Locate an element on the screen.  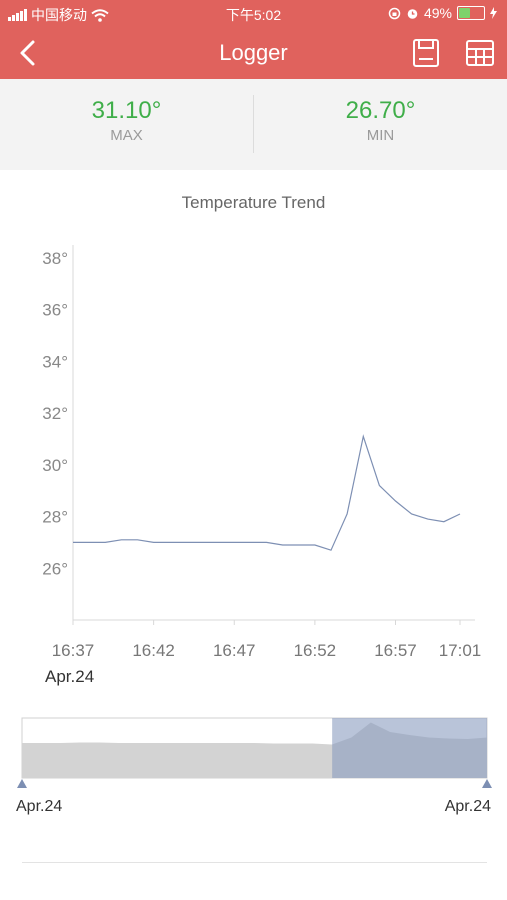
nav-bar: Logger is located at coordinates (253, 53).